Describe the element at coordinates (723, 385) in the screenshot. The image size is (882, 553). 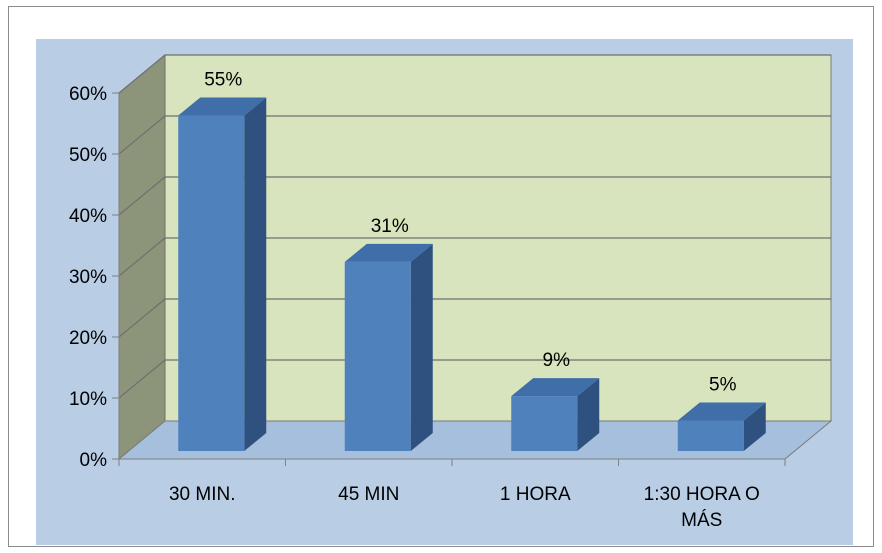
I see `data-label: 5%` at that location.